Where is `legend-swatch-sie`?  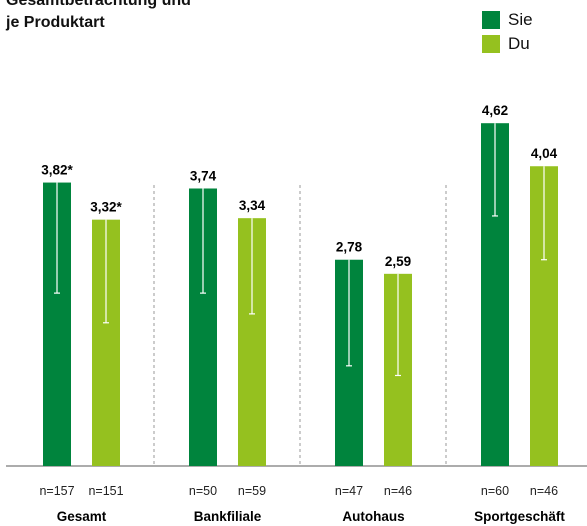
legend-swatch-sie is located at coordinates (491, 20).